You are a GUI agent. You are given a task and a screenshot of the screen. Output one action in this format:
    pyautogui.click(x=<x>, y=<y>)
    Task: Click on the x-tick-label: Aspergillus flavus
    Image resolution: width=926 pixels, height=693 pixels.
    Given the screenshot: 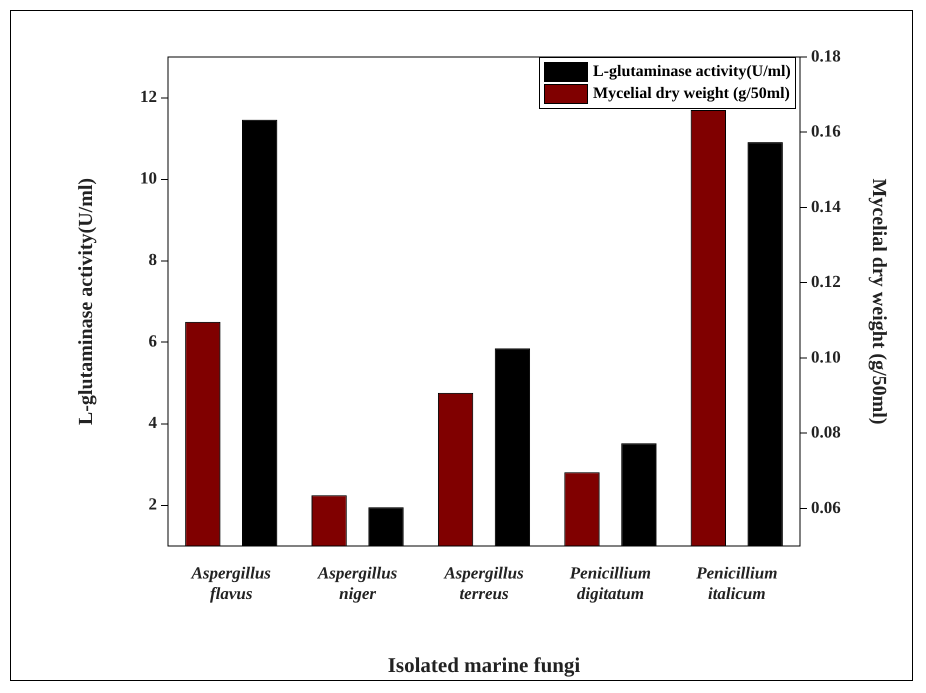 What is the action you would take?
    pyautogui.click(x=231, y=583)
    